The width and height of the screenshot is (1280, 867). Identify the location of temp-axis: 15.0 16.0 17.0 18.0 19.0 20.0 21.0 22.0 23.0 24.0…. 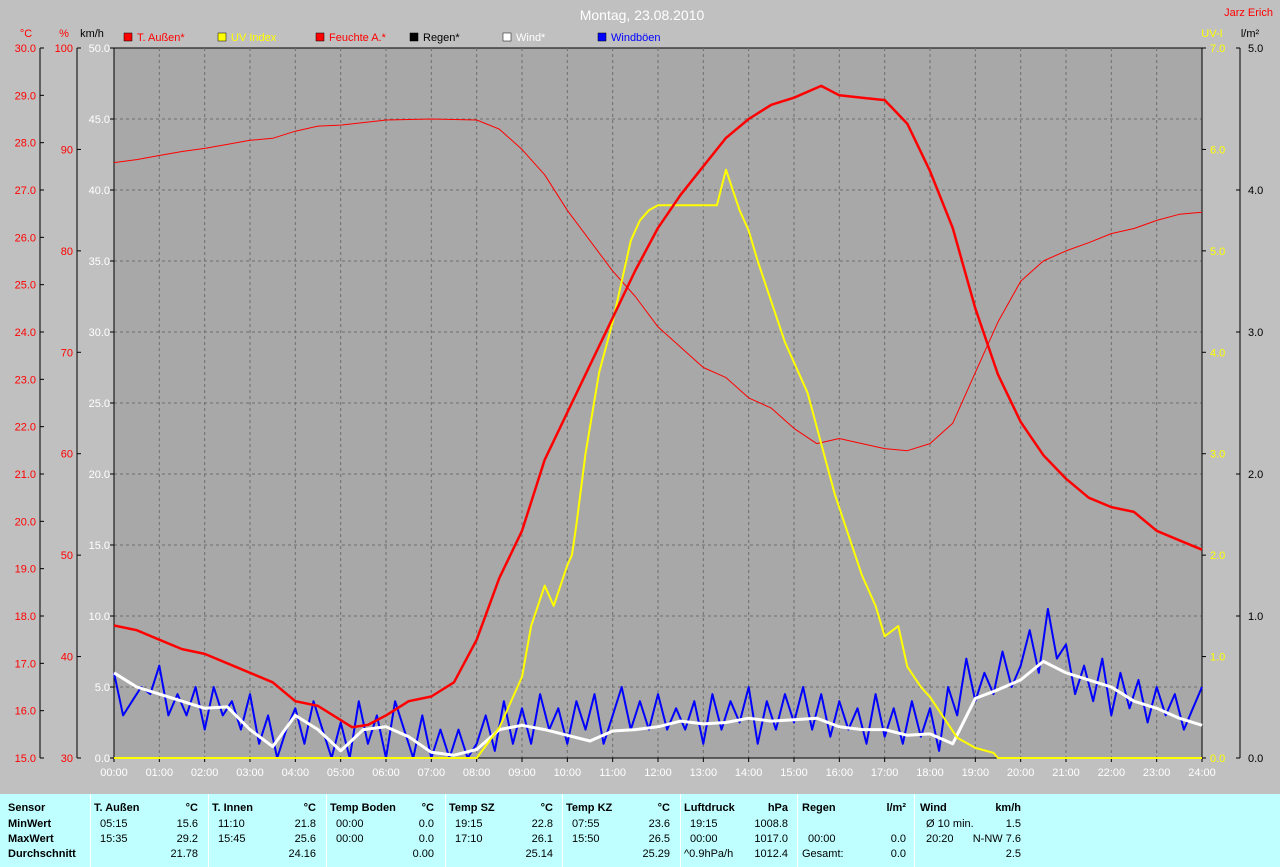
(29, 404).